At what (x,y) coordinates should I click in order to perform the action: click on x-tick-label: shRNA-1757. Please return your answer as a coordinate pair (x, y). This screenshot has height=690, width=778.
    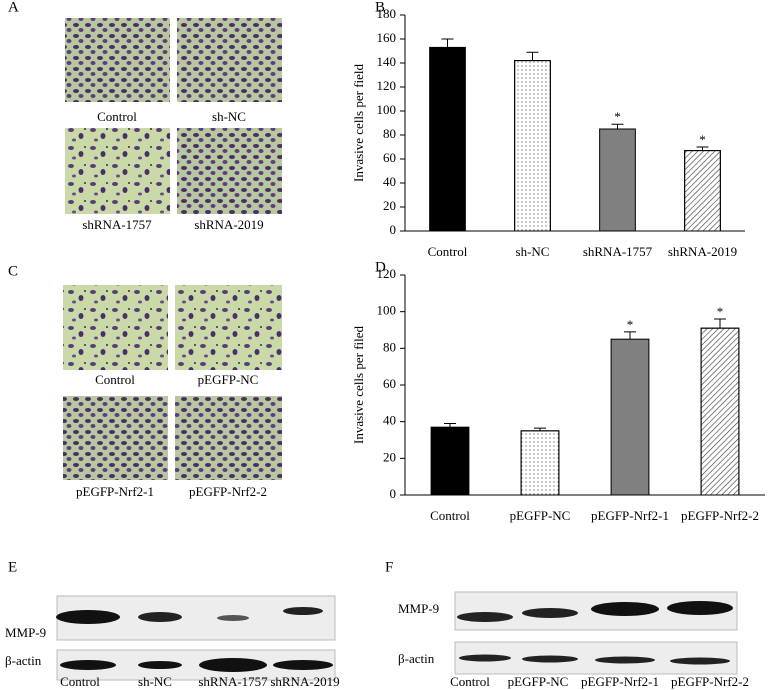
    Looking at the image, I should click on (618, 251).